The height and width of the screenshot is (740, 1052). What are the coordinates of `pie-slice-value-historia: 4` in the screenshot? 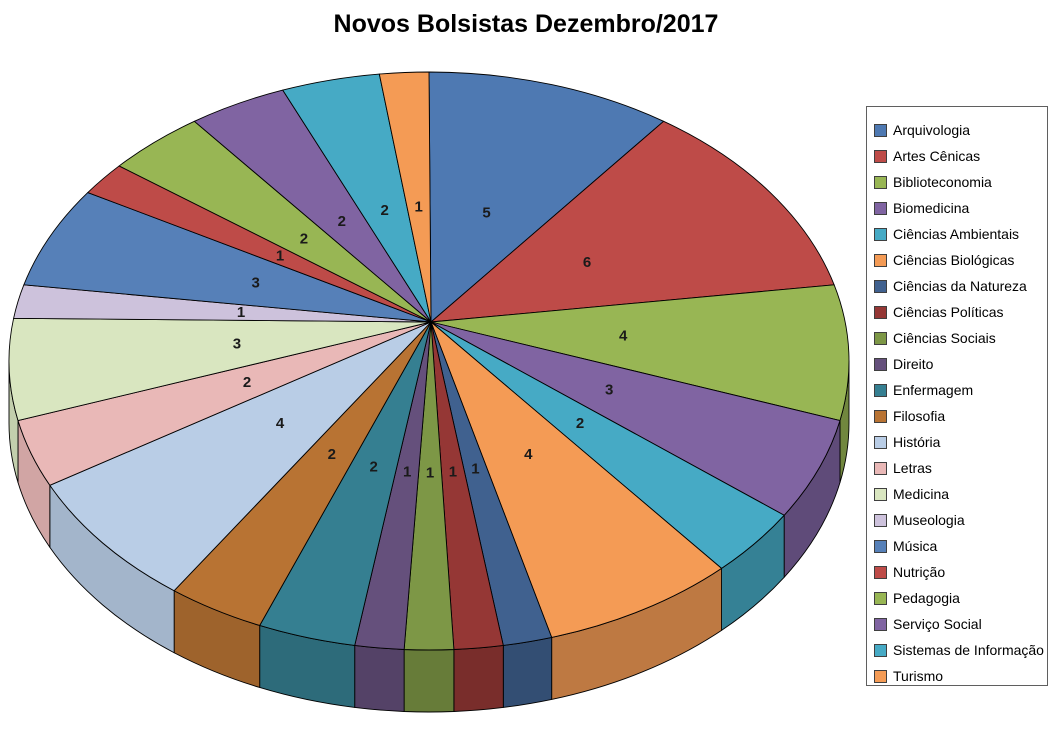 It's located at (280, 423).